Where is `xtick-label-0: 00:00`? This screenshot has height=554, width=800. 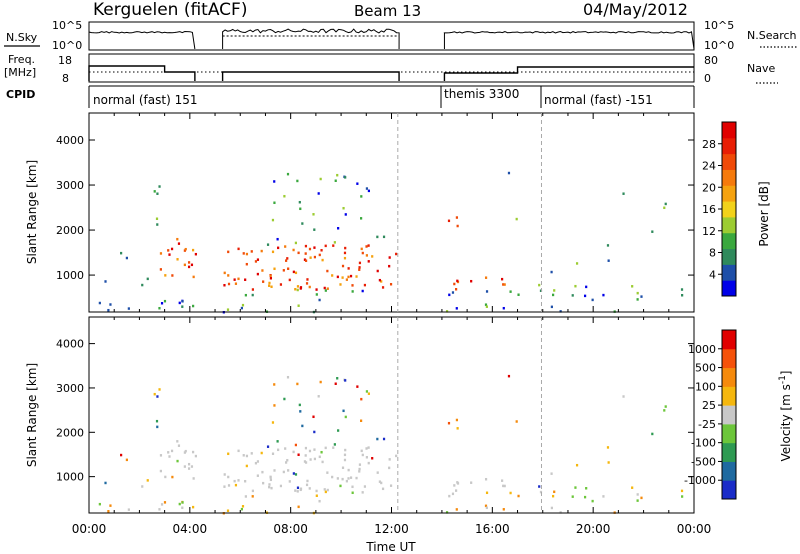
xtick-label-0: 00:00 is located at coordinates (89, 529).